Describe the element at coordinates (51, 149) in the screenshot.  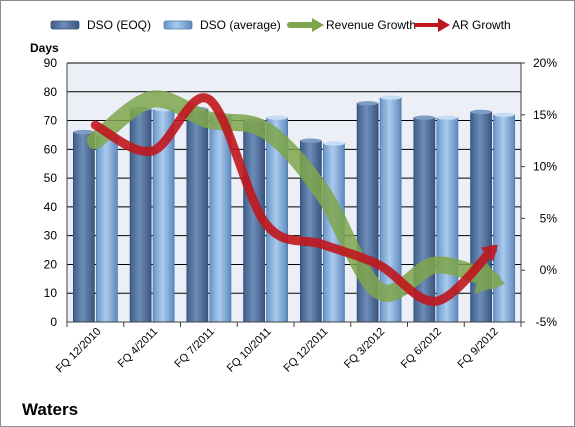
I see `y-tick-label: 60` at that location.